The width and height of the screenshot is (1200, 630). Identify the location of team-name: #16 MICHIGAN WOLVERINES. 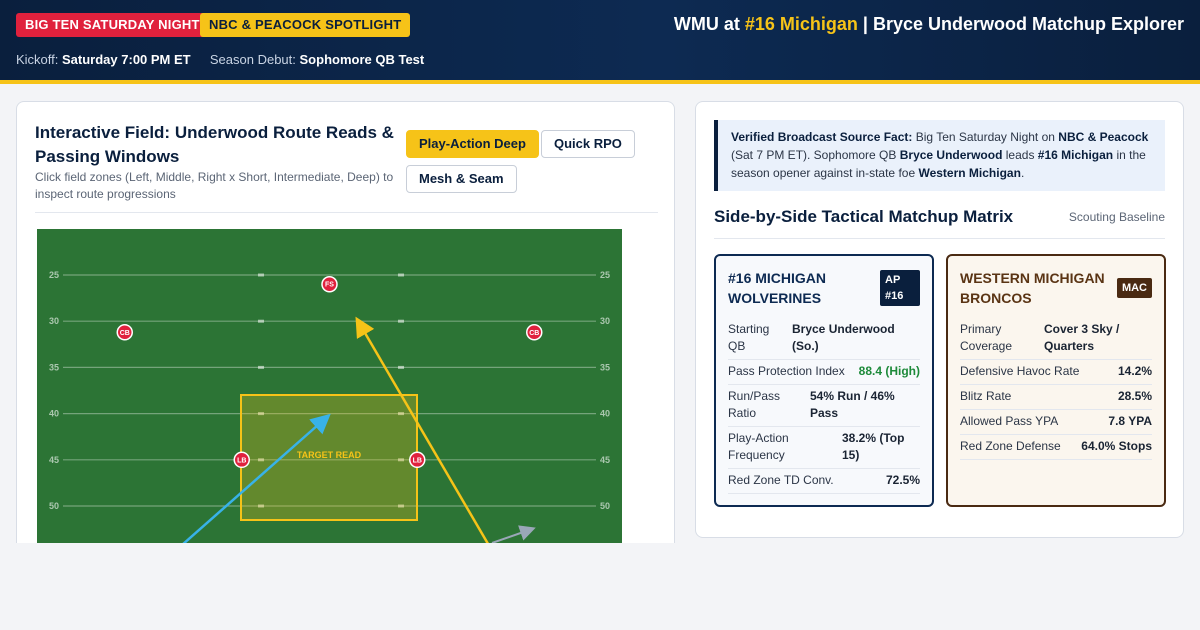
(777, 288).